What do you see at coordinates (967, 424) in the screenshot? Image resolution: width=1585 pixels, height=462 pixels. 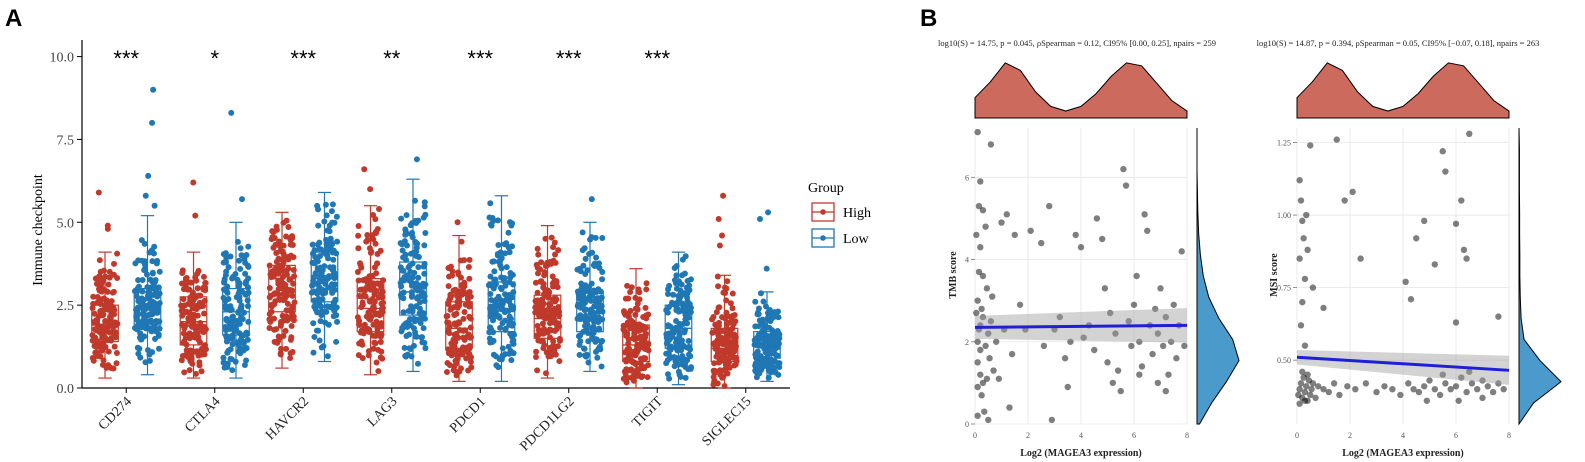 I see `y-tick-label: 0` at bounding box center [967, 424].